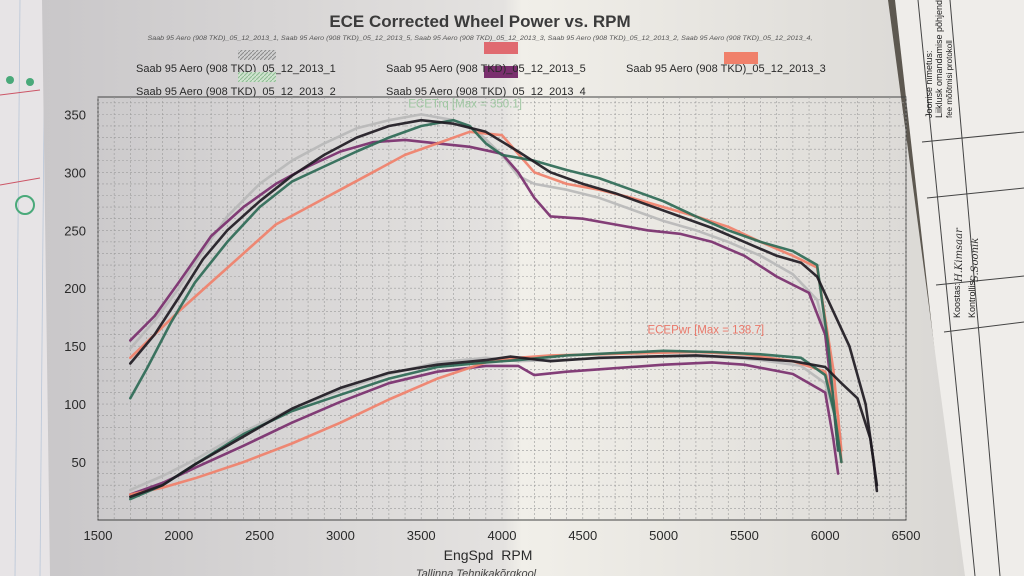 Image resolution: width=1024 pixels, height=576 pixels. I want to click on legend-item-5: Saab 95 Aero (908 TKD)_05_12_2013_4, so click(486, 92).